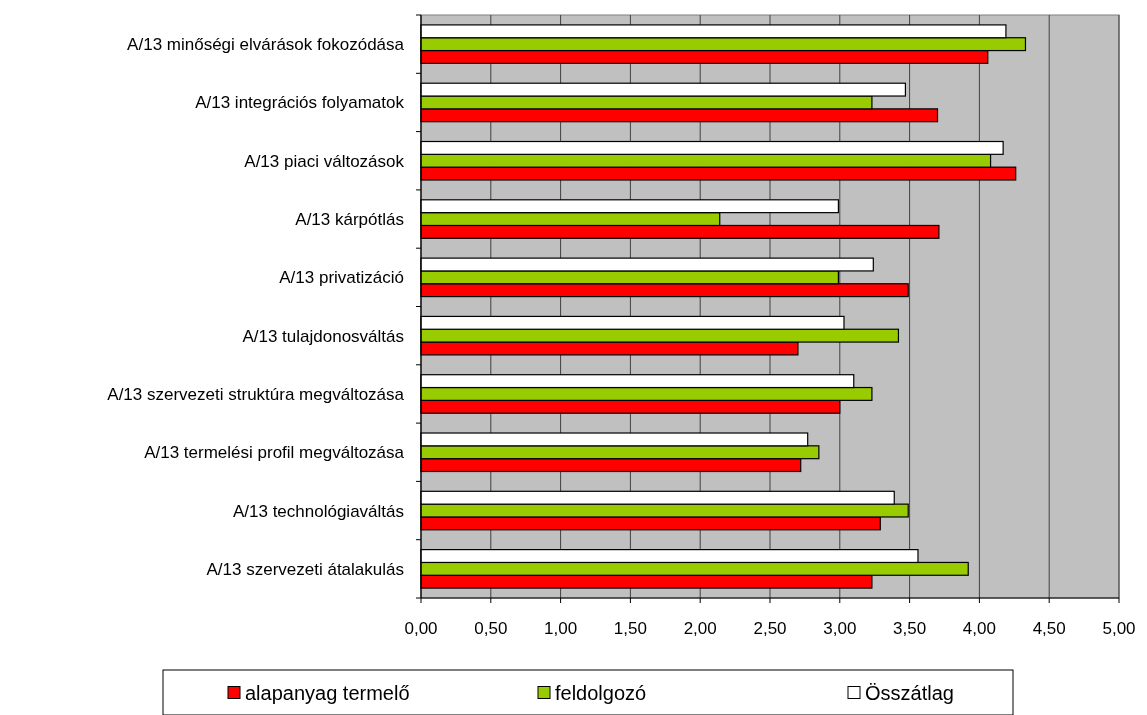 The height and width of the screenshot is (715, 1147). What do you see at coordinates (601, 692) in the screenshot?
I see `legend-label: feldolgozó` at bounding box center [601, 692].